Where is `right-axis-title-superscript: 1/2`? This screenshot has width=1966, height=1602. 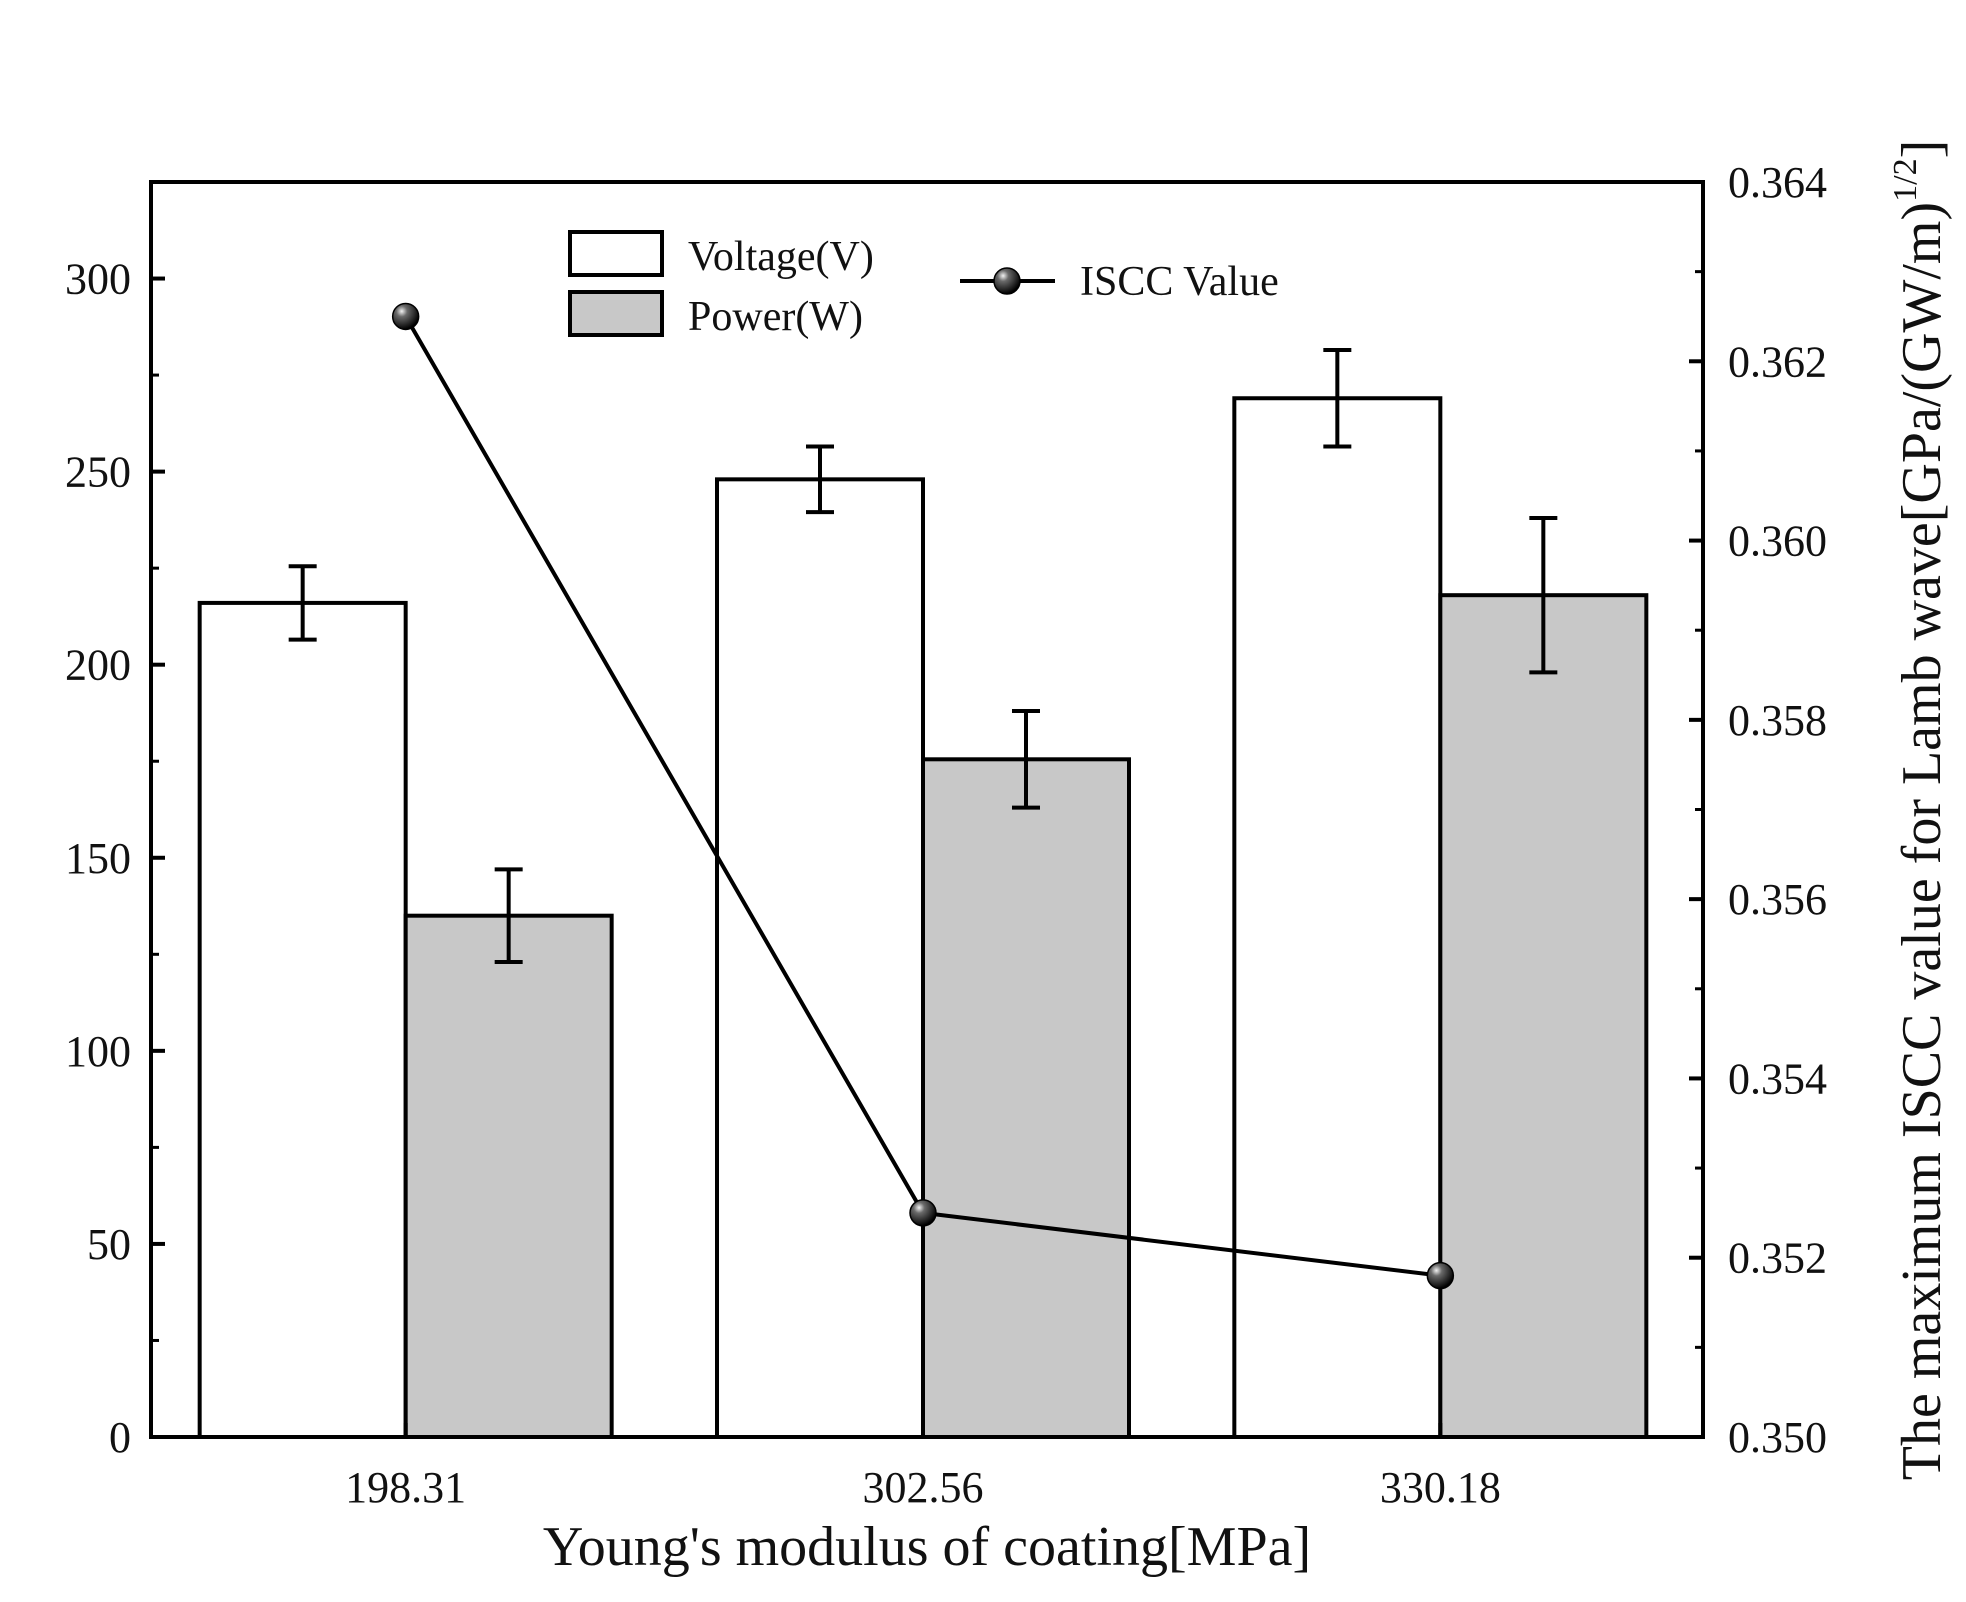
right-axis-title-superscript: 1/2 is located at coordinates (1905, 179).